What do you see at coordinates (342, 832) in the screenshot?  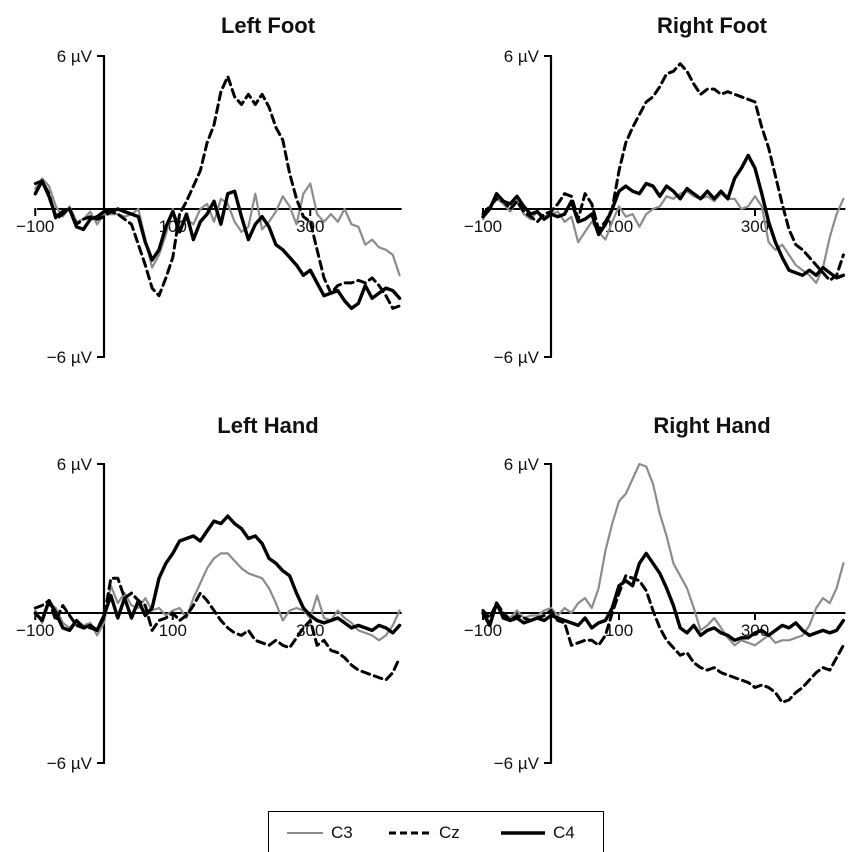 I see `legend-label-c3: C3` at bounding box center [342, 832].